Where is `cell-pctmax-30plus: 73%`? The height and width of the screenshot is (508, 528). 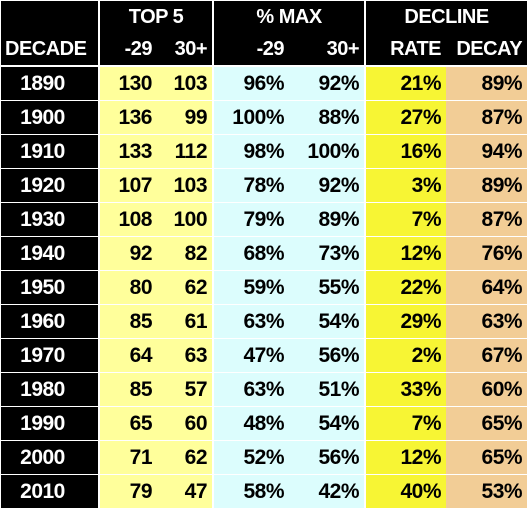 cell-pctmax-30plus: 73% is located at coordinates (327, 254).